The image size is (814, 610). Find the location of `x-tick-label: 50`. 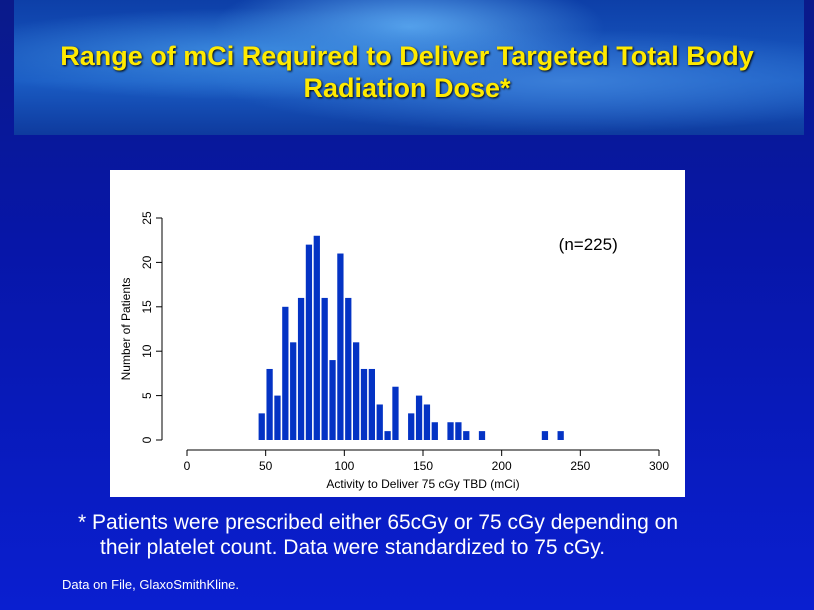

x-tick-label: 50 is located at coordinates (266, 466).